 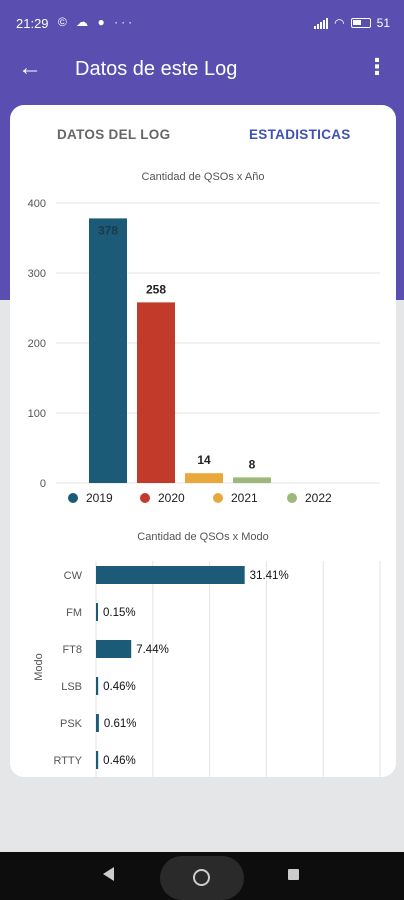 What do you see at coordinates (204, 478) in the screenshot?
I see `bar-2021` at bounding box center [204, 478].